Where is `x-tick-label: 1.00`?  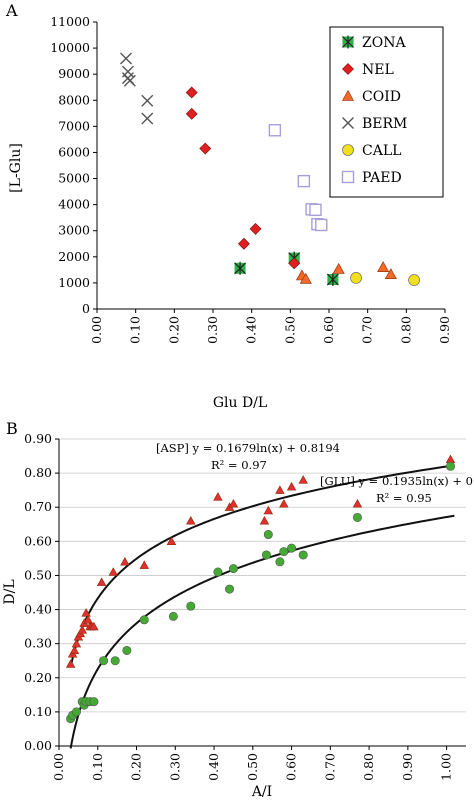
x-tick-label: 1.00 is located at coordinates (446, 767).